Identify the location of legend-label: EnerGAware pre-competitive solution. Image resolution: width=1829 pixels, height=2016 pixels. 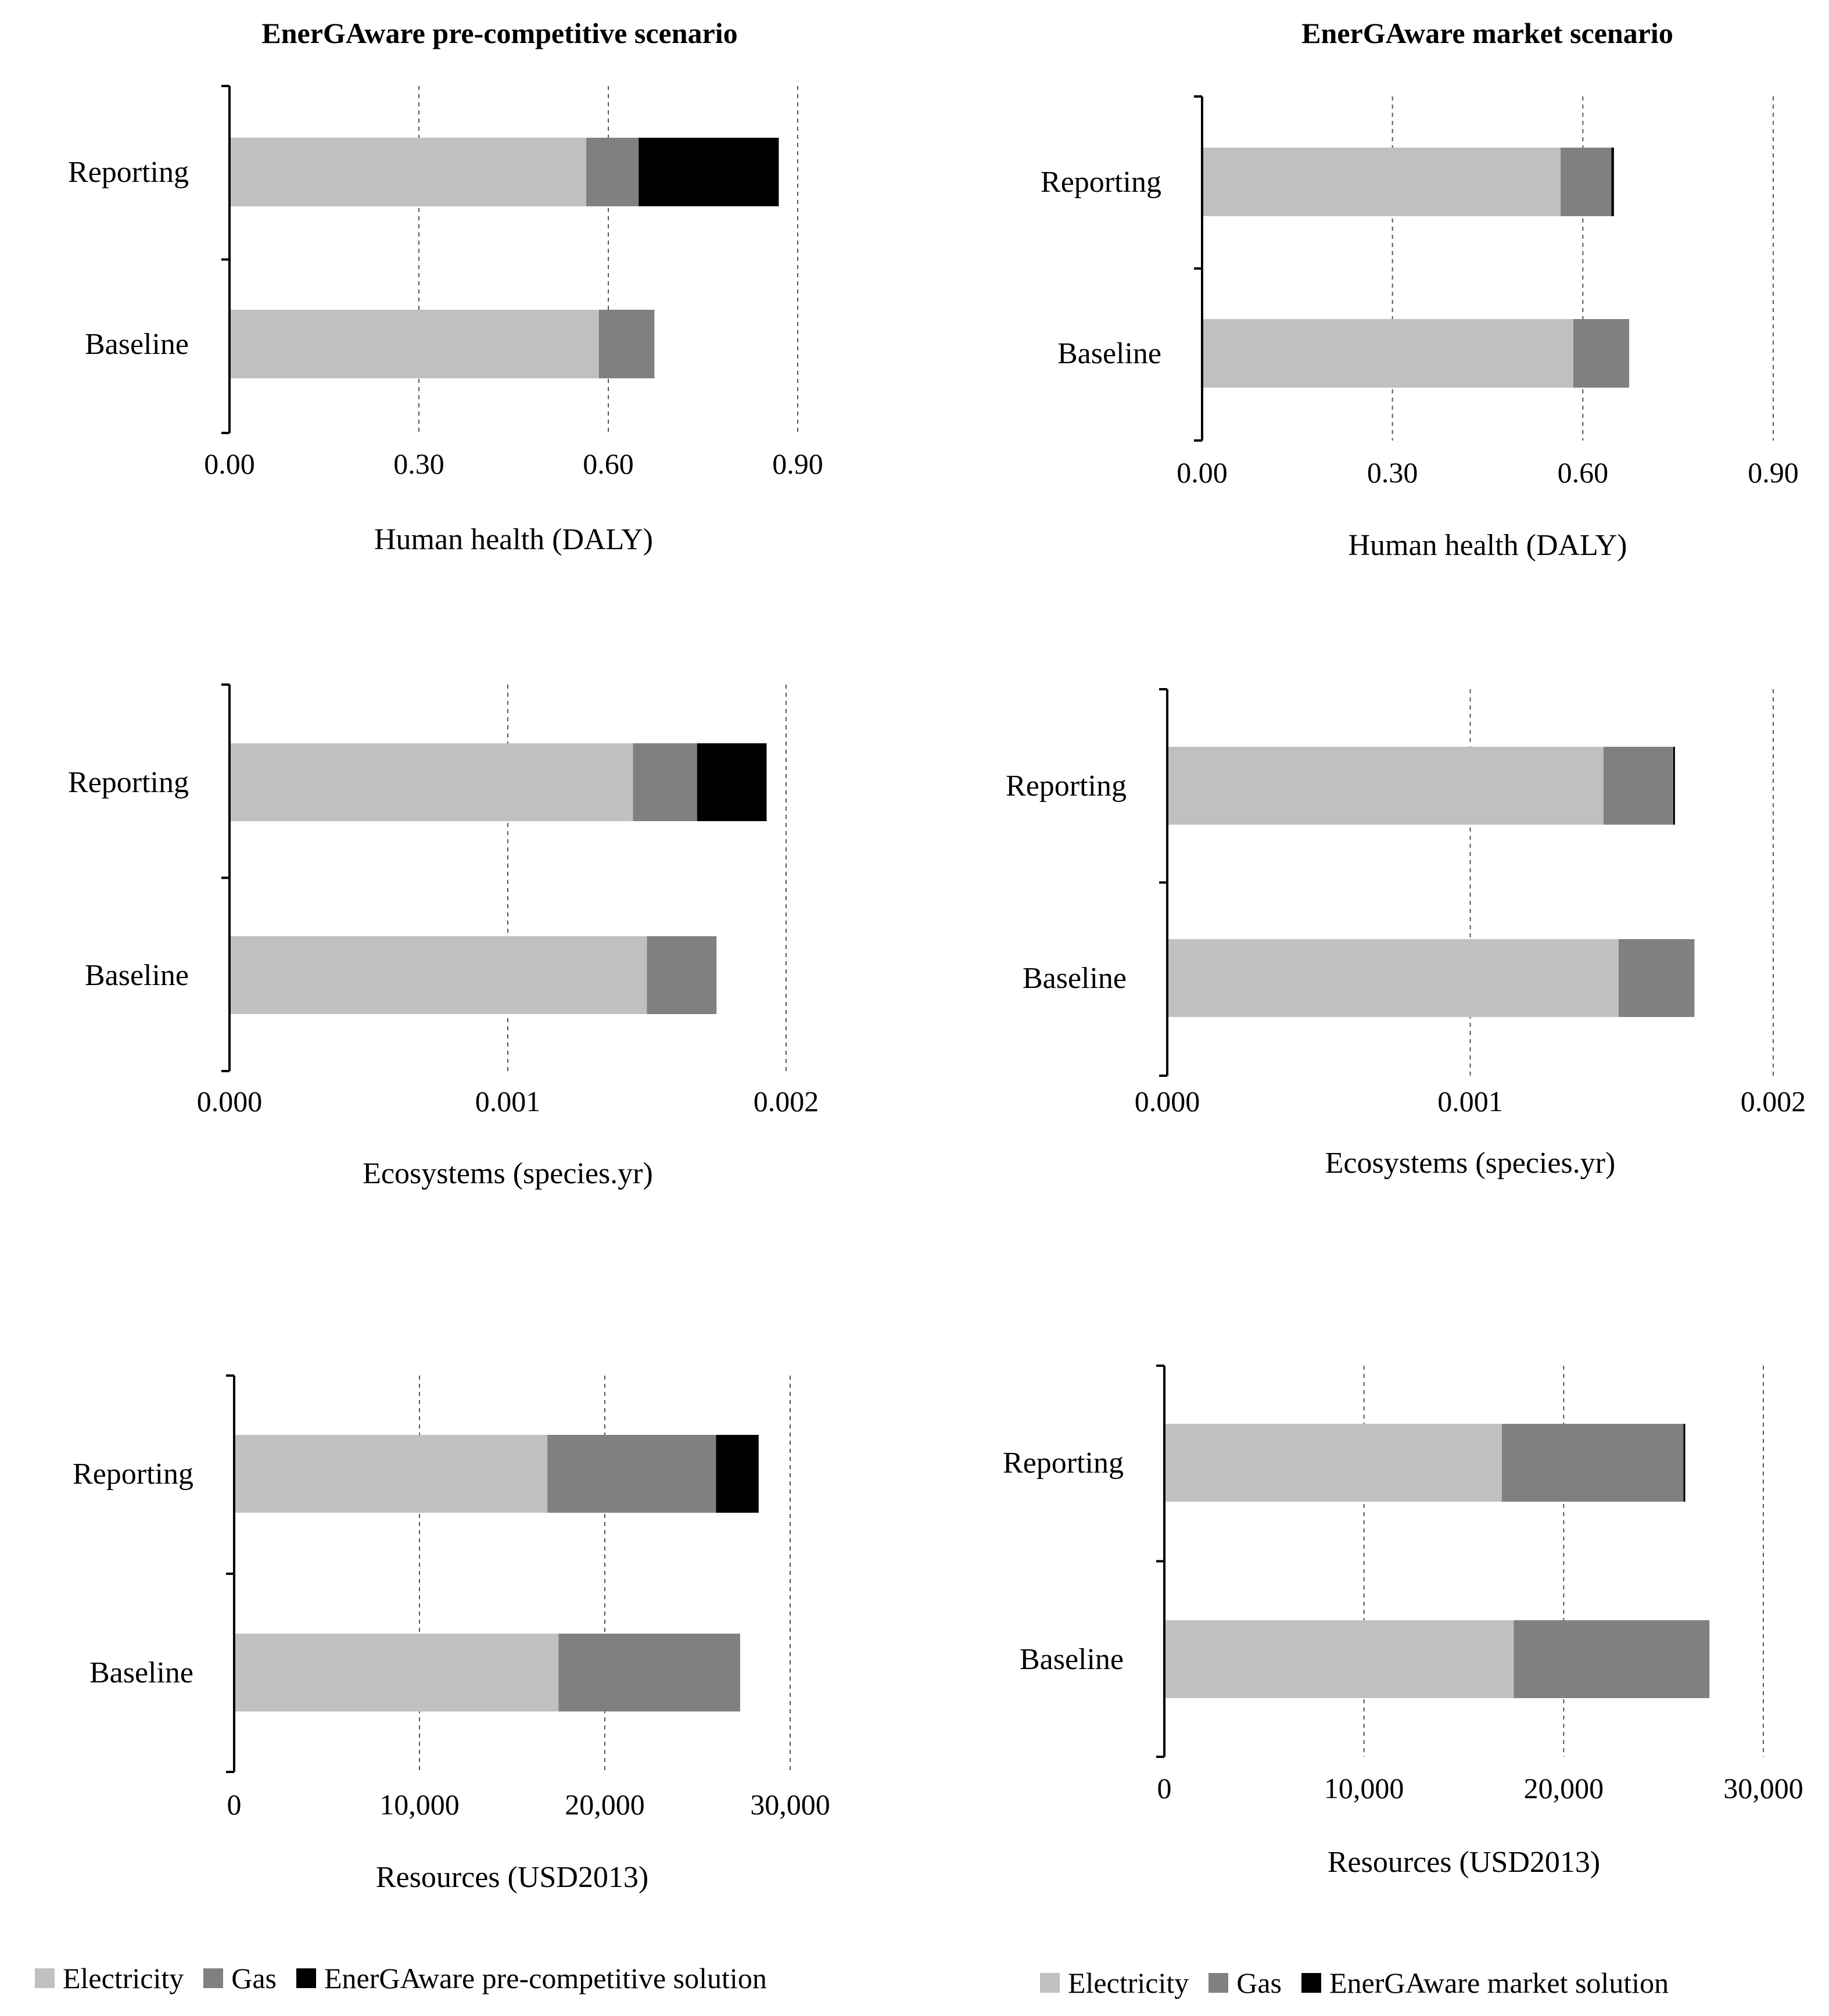
(545, 1978).